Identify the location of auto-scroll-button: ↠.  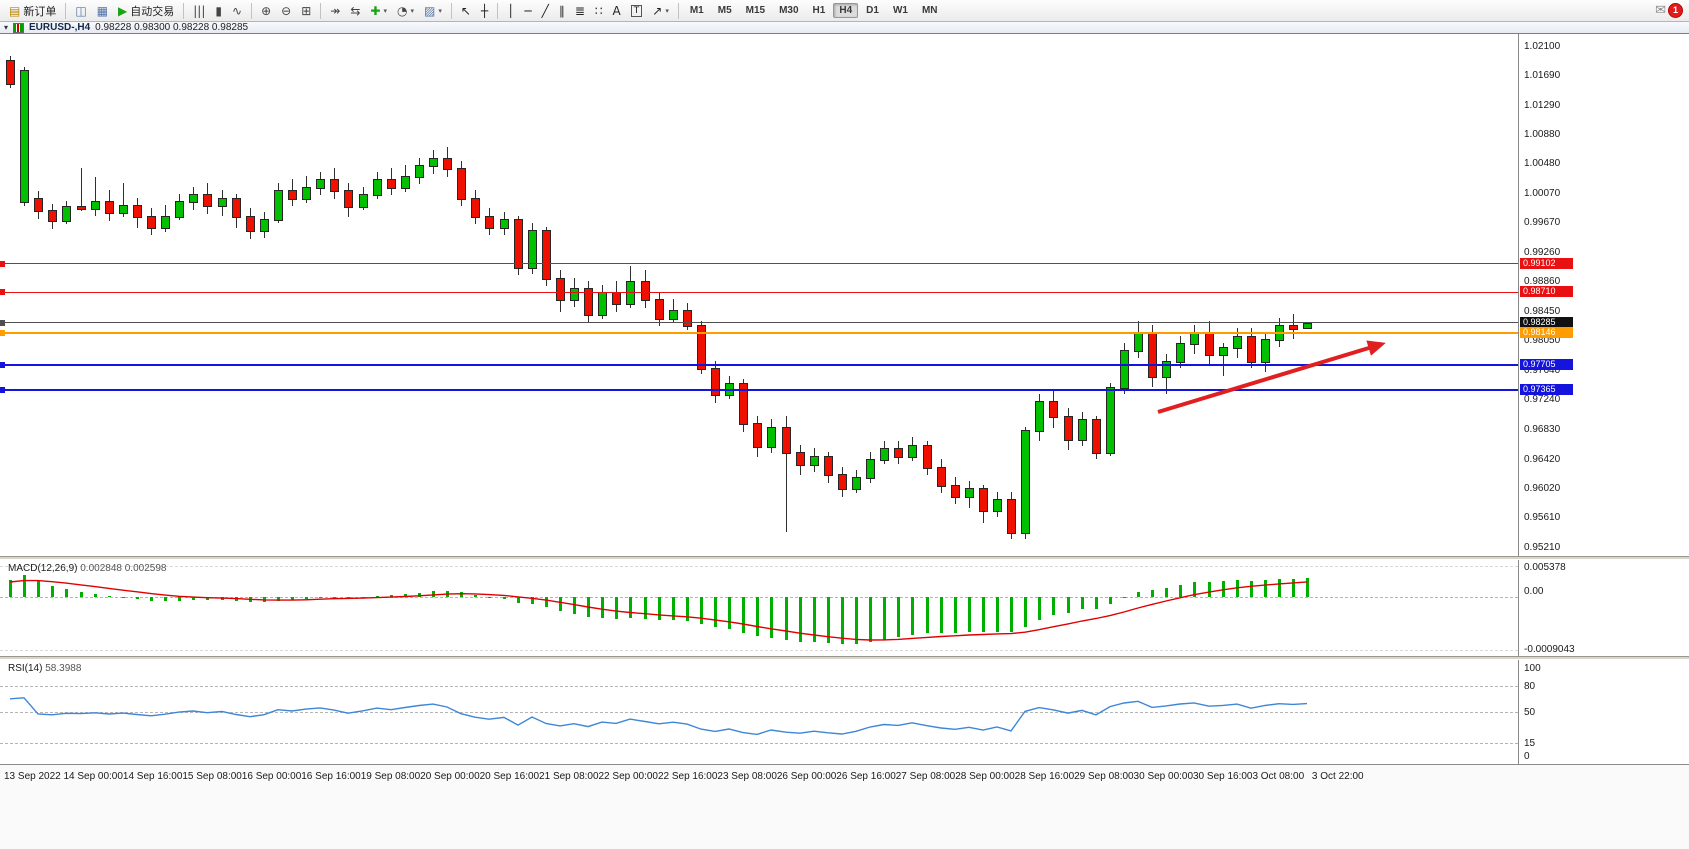
(335, 11).